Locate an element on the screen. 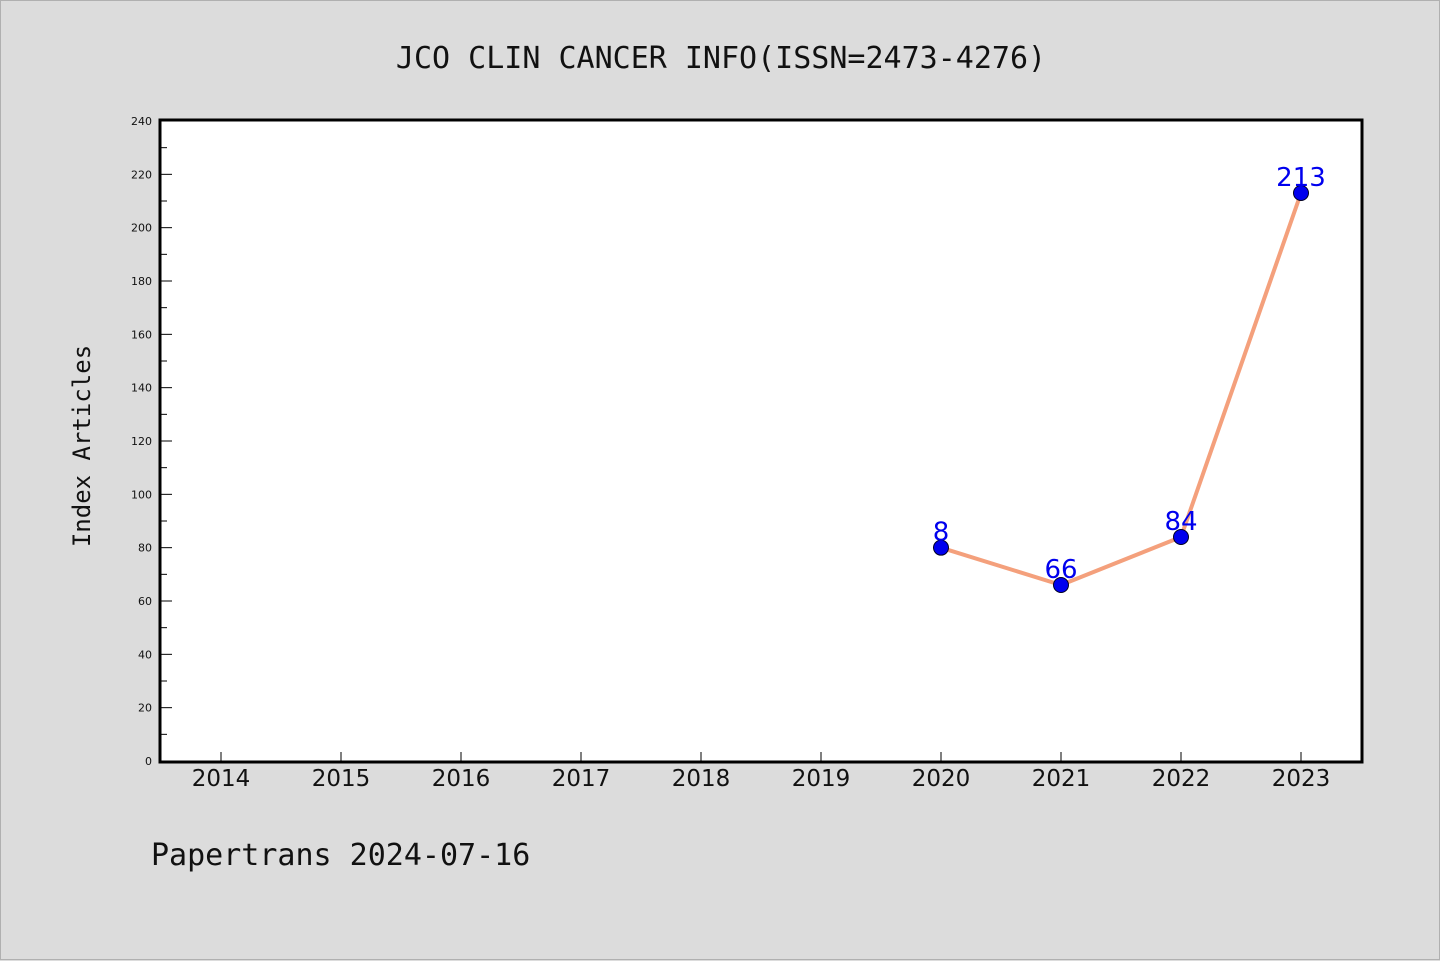  y-tick-label: 40 is located at coordinates (145, 654).